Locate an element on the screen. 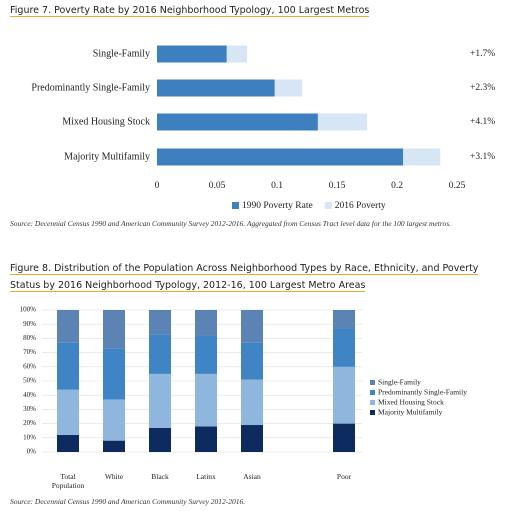 The width and height of the screenshot is (512, 511). category-label: Asian is located at coordinates (252, 476).